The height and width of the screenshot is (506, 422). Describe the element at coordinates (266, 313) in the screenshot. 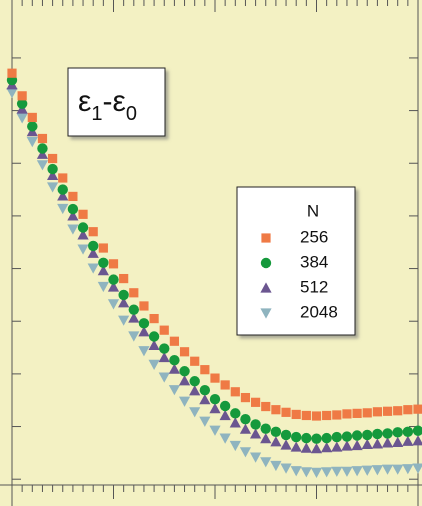

I see `legend-marker` at that location.